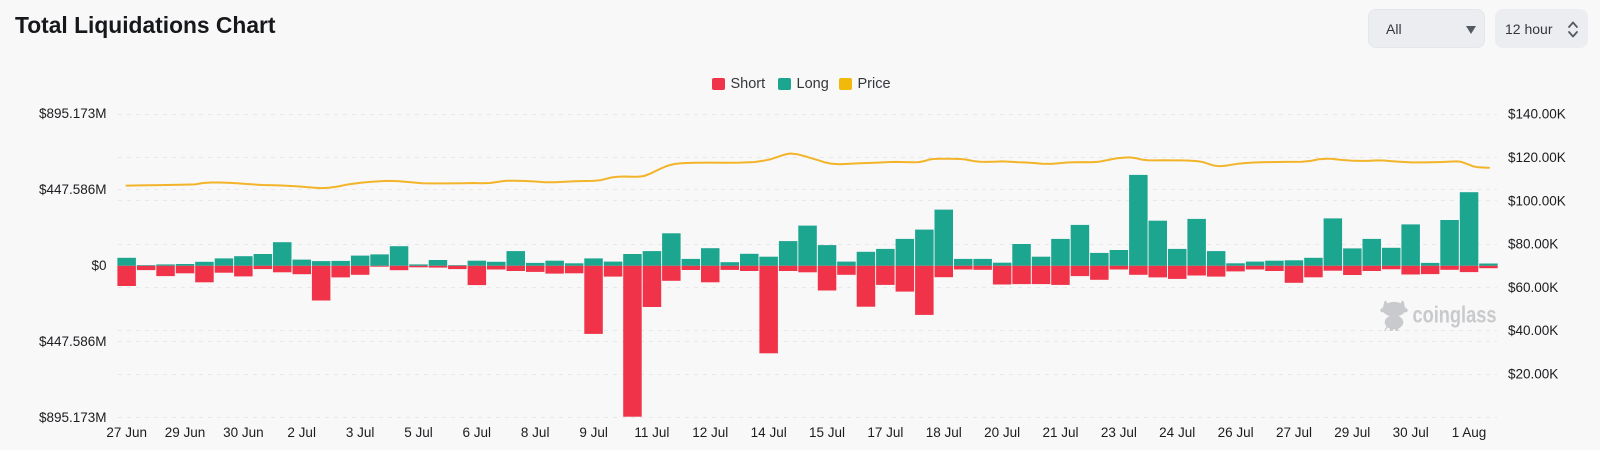 The image size is (1600, 450). What do you see at coordinates (651, 432) in the screenshot?
I see `svg-text: 11 Jul` at bounding box center [651, 432].